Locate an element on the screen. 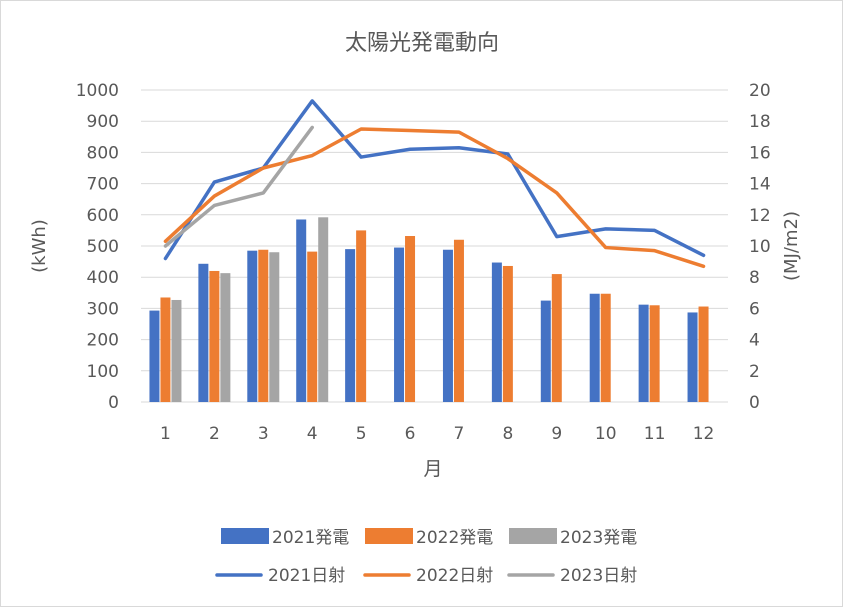 The image size is (843, 610). right-tick-label: 12 is located at coordinates (760, 216).